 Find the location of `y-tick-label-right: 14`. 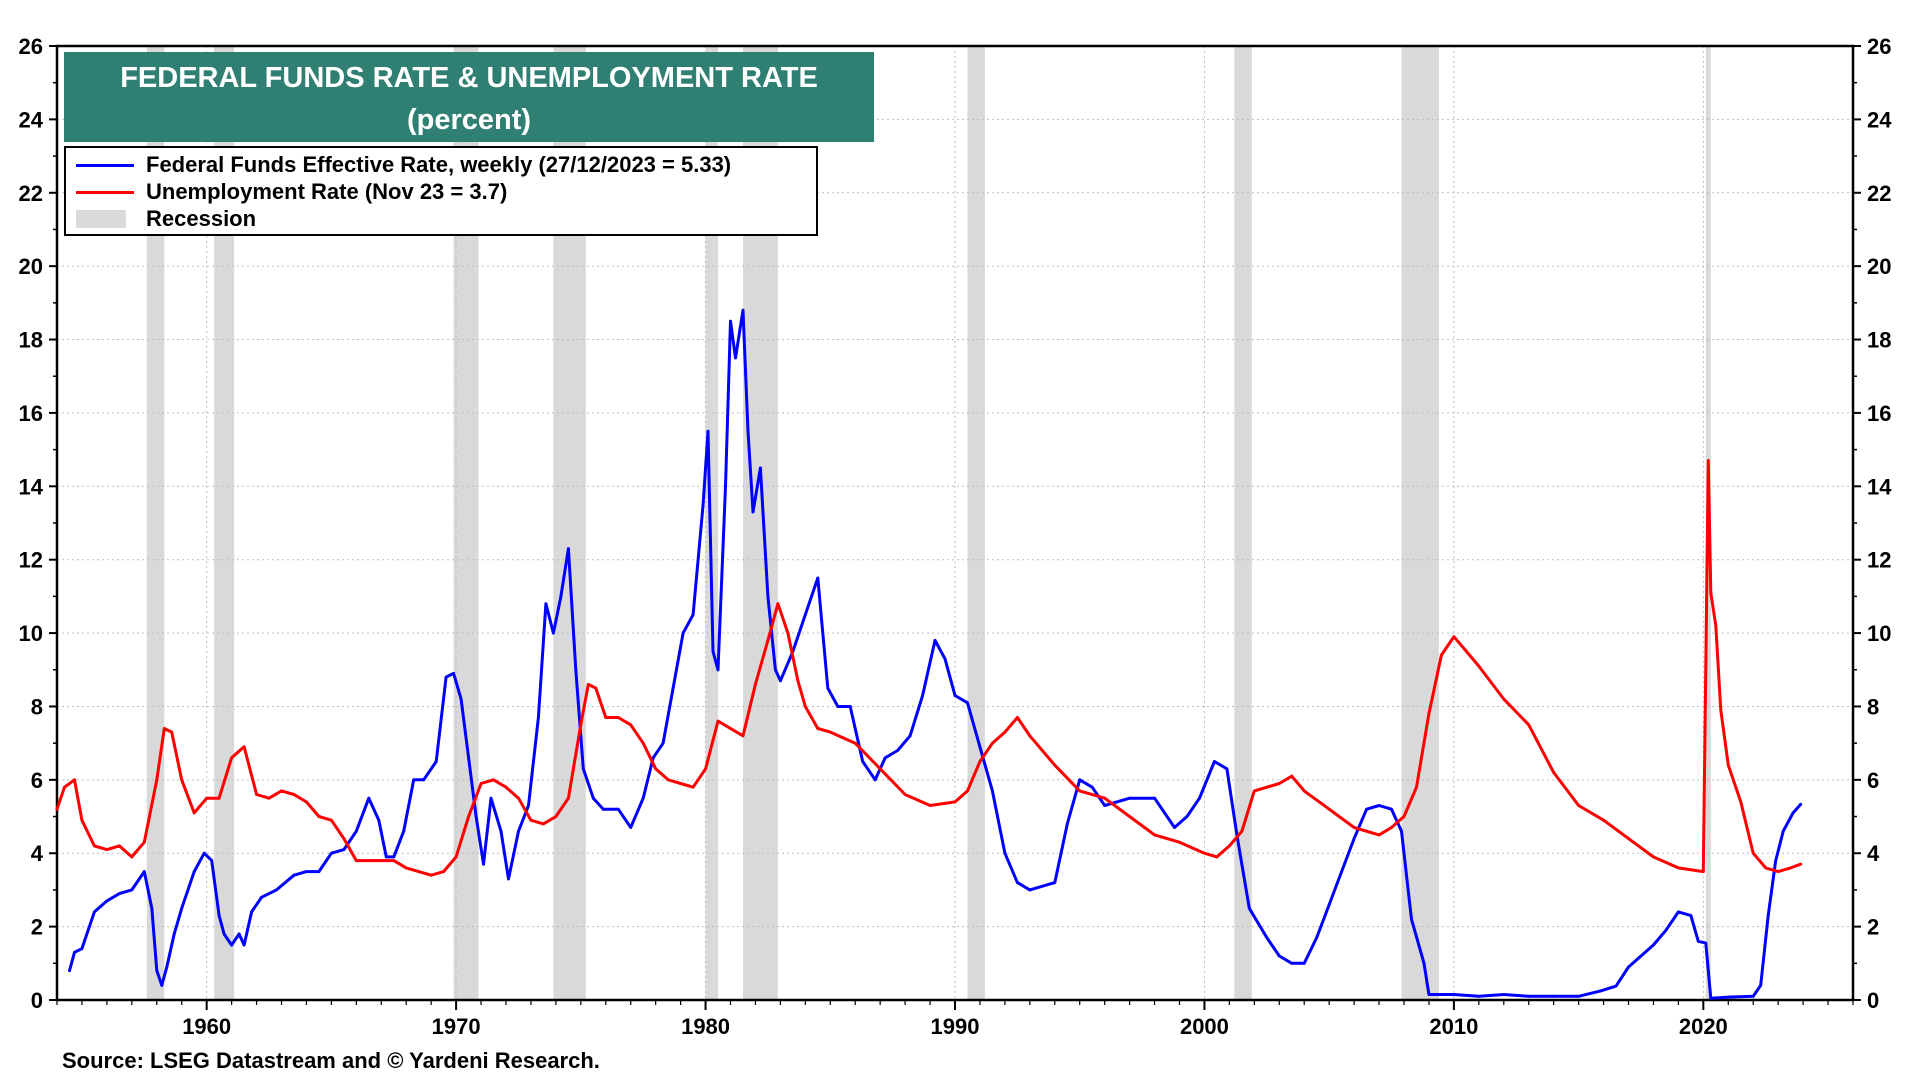

y-tick-label-right: 14 is located at coordinates (1879, 486).